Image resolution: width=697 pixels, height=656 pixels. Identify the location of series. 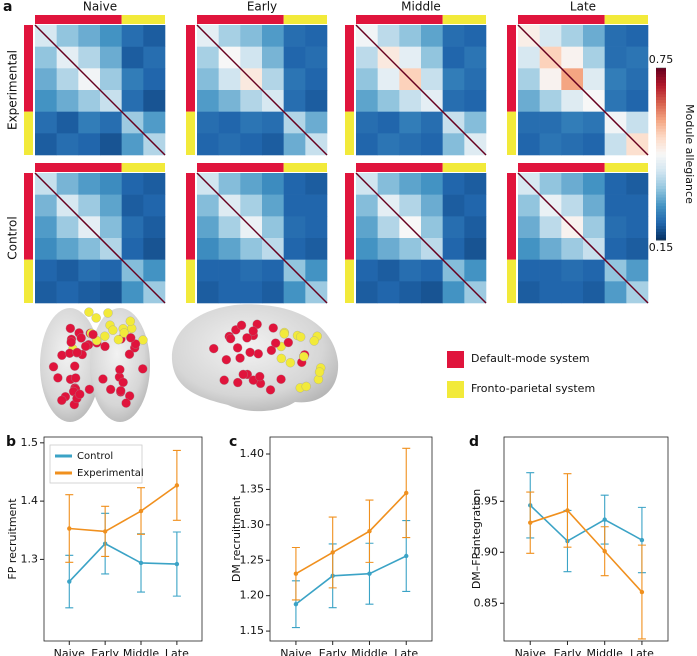
(586, 556).